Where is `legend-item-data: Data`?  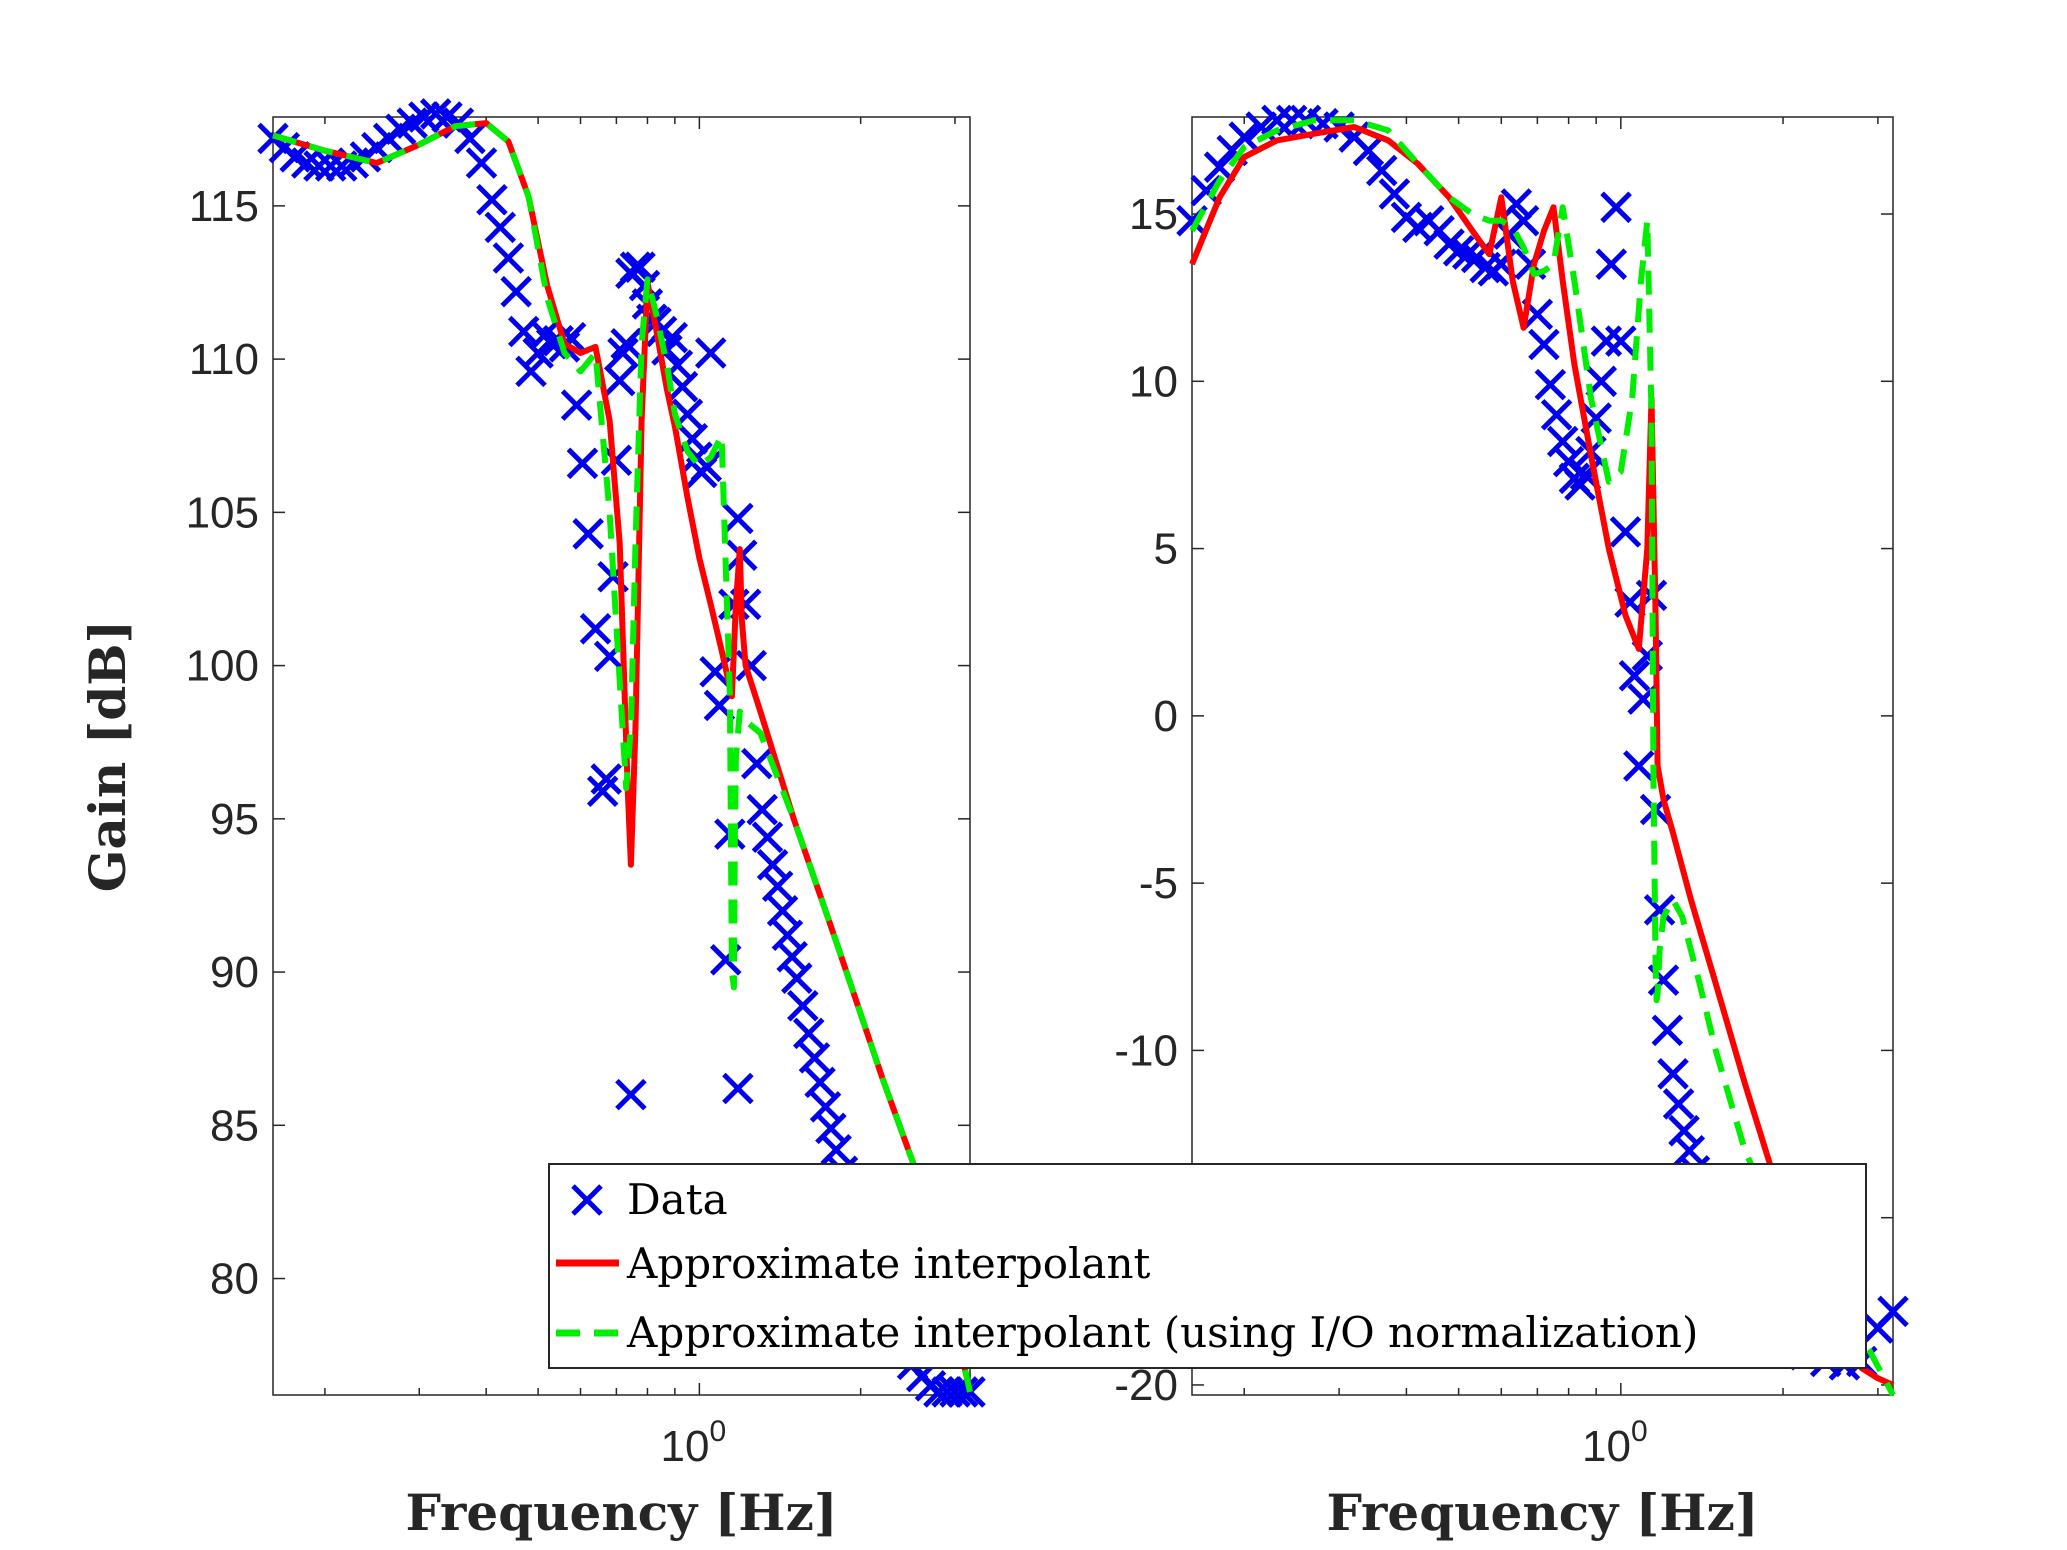
legend-item-data: Data is located at coordinates (649, 1199).